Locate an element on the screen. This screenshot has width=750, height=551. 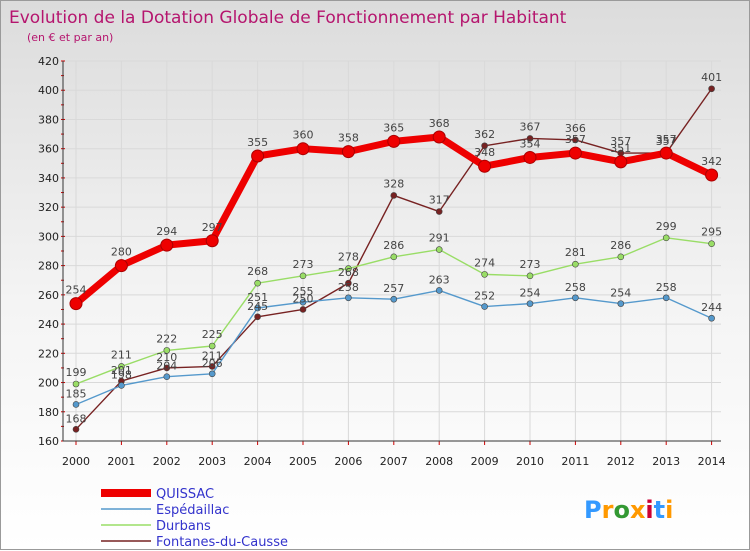
data-label: 299 is located at coordinates (666, 226).